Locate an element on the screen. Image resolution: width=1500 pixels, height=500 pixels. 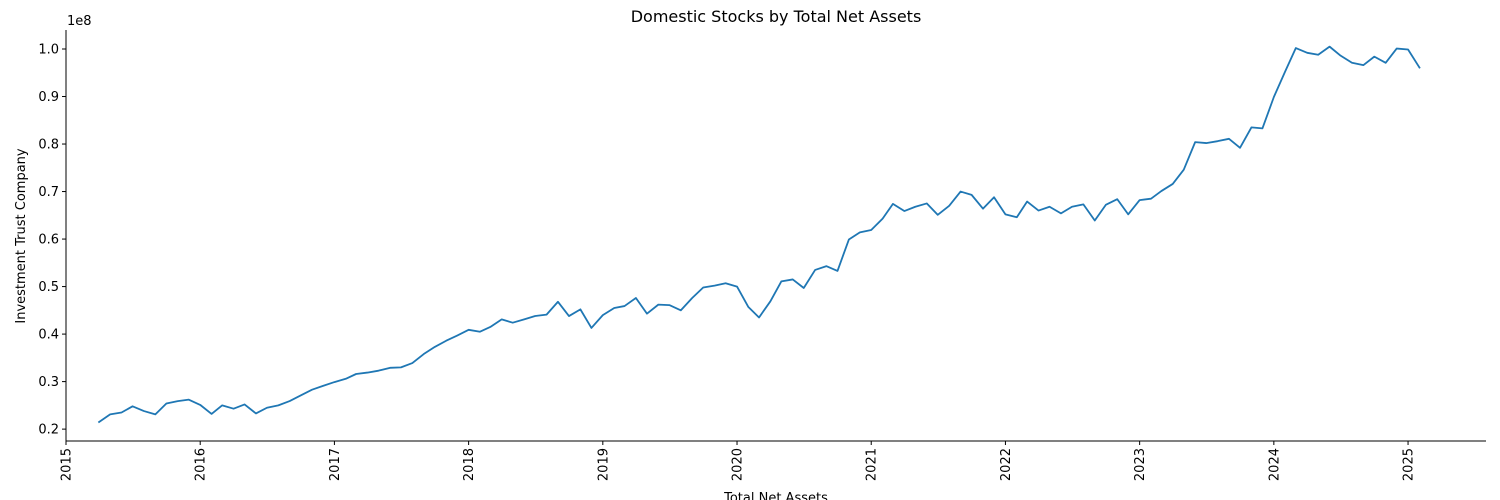
x-tick-label: 2018 is located at coordinates (469, 464).